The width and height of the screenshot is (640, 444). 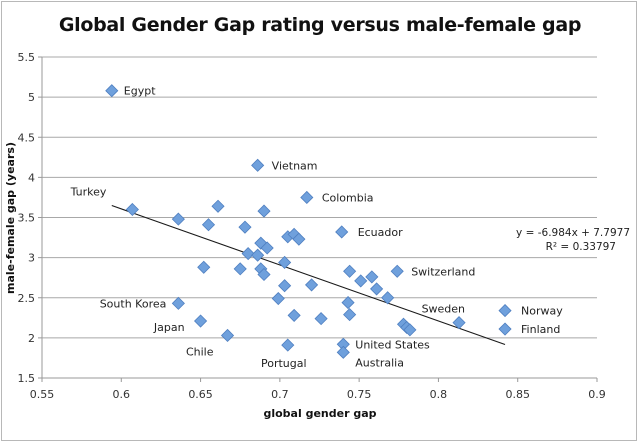 I want to click on y-tick-label: 2.5, so click(x=27, y=298).